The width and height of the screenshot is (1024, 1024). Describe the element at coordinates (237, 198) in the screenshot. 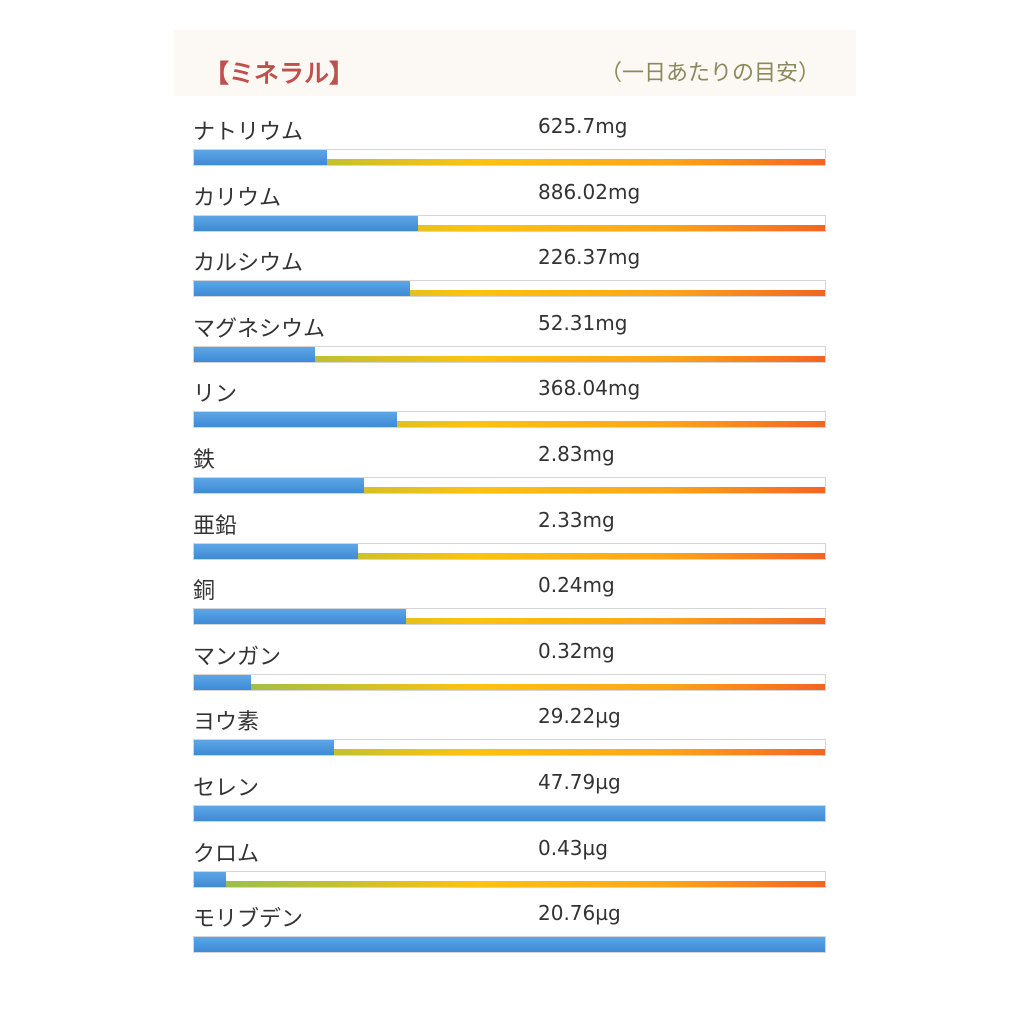

I see `mineral-name: カリウム` at that location.